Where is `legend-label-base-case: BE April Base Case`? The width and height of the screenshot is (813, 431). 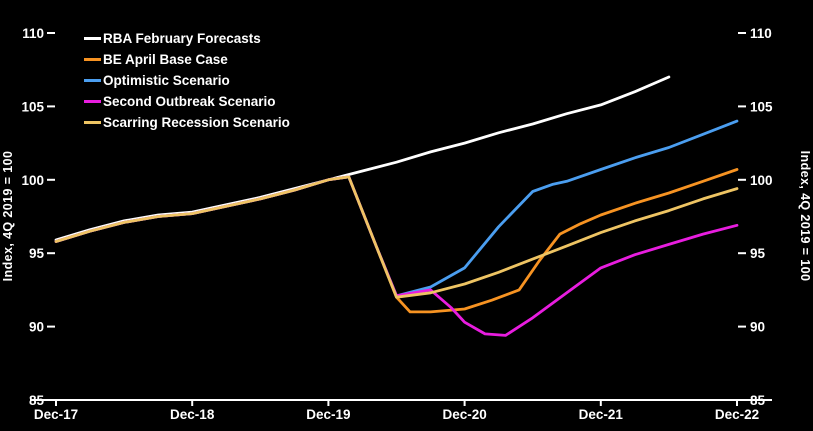 legend-label-base-case: BE April Base Case is located at coordinates (165, 59).